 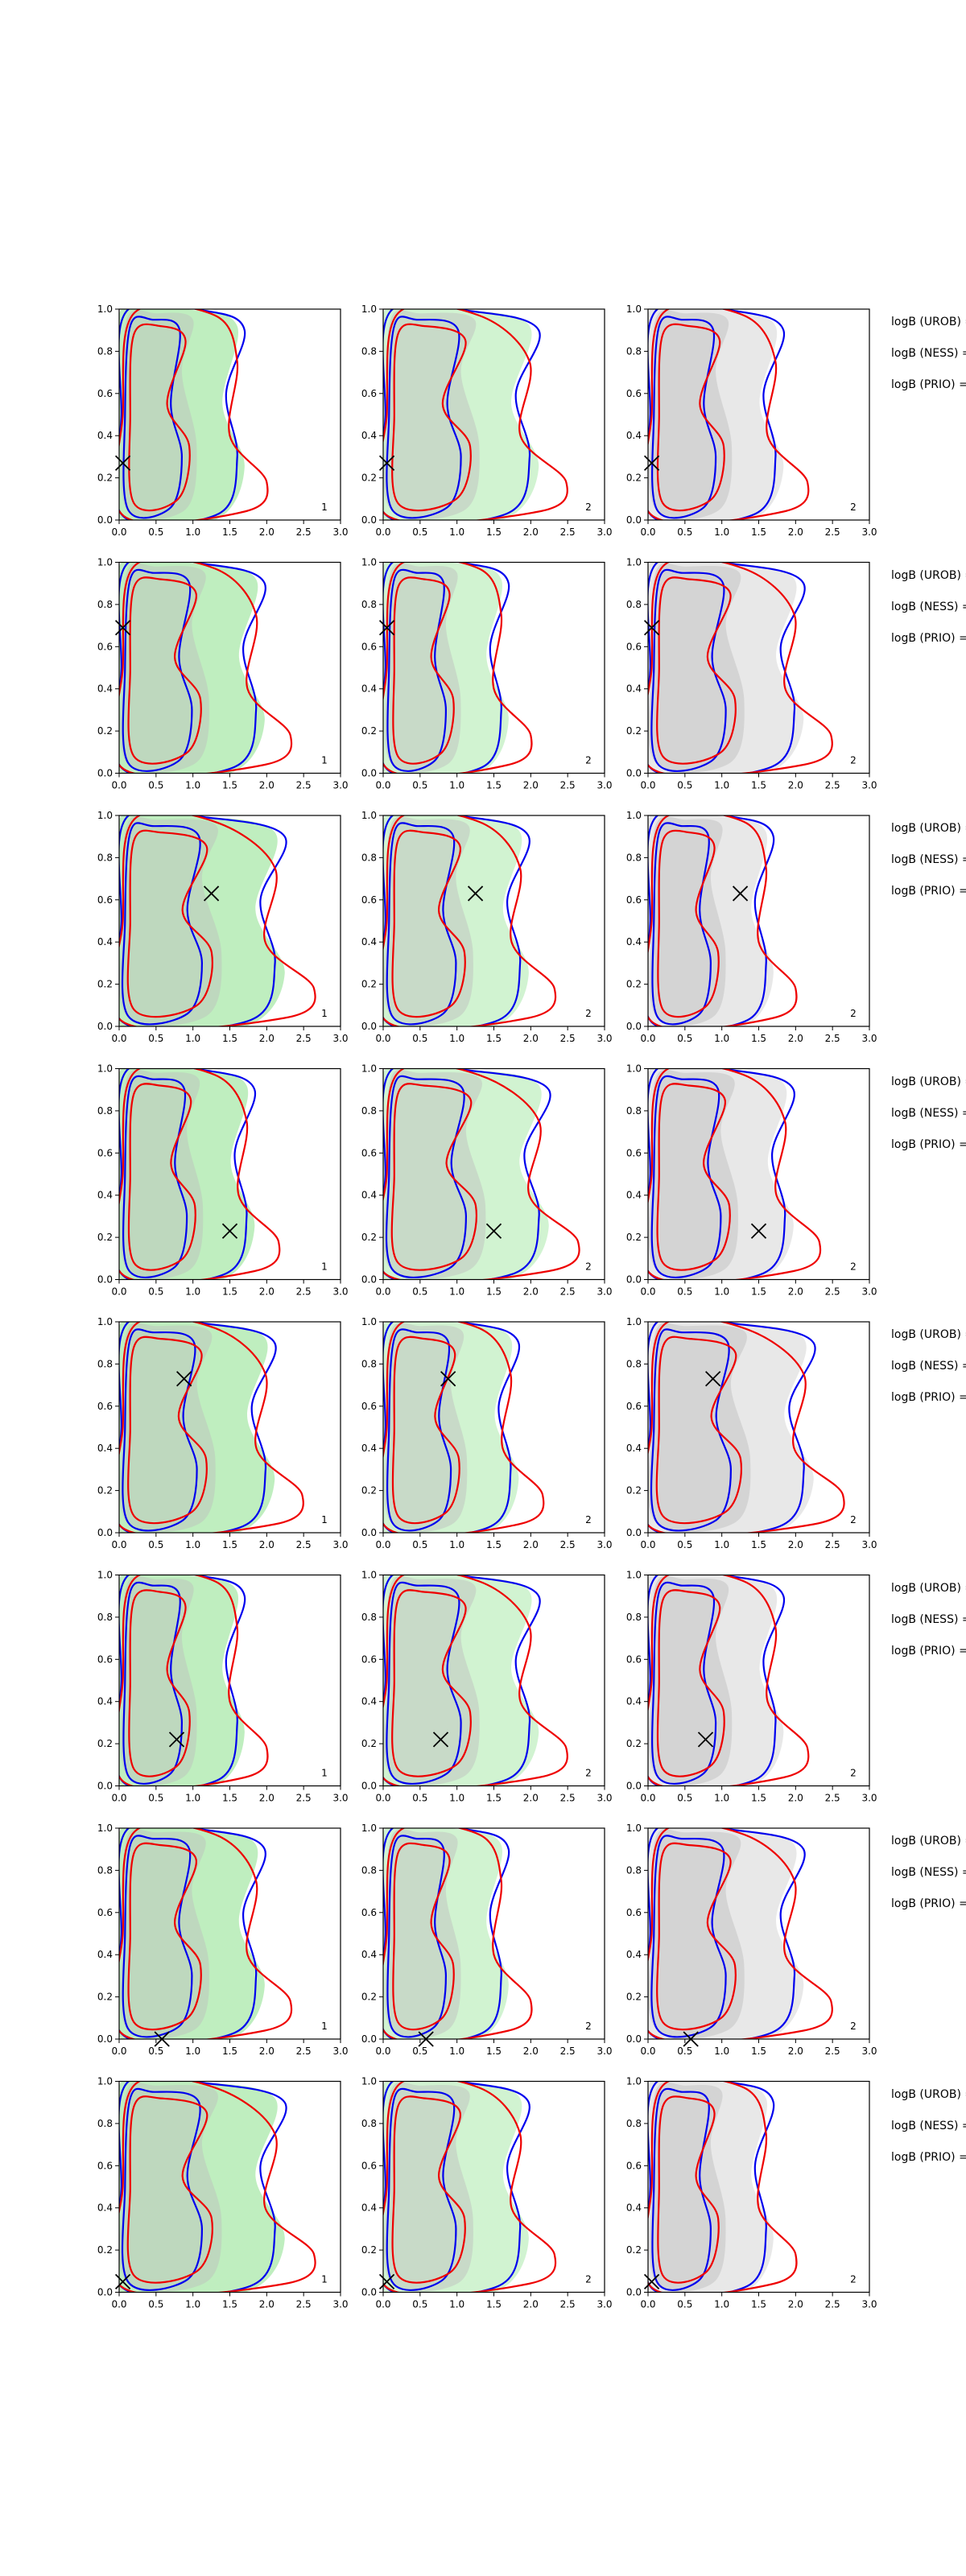 I want to click on panel-r6-c1: 0.0 0.5 1.0 1.5 2.0 2.5 3.0 0.0 0.2 0.4 0.6 0.8 1.0 1, so click(x=223, y=1687).